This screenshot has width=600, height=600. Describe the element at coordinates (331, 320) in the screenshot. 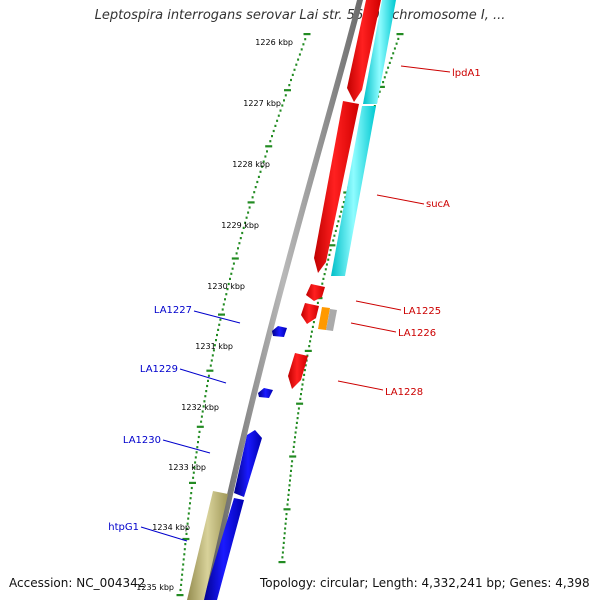

I see `cds-LA1226-gray` at that location.